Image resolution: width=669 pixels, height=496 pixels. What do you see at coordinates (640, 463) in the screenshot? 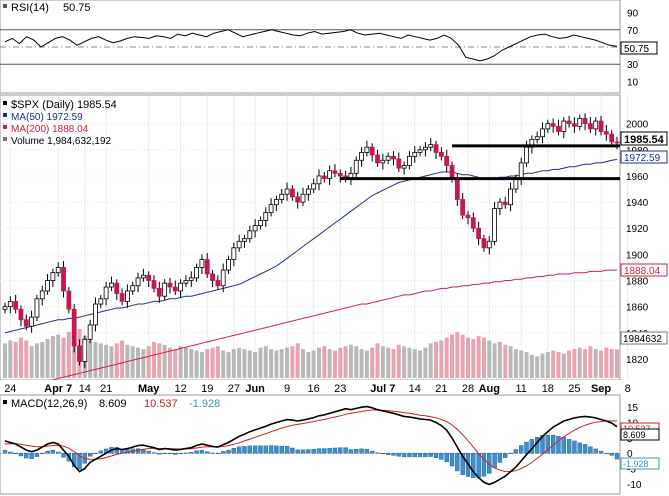
I see `hist-tag: -1.928` at bounding box center [640, 463].